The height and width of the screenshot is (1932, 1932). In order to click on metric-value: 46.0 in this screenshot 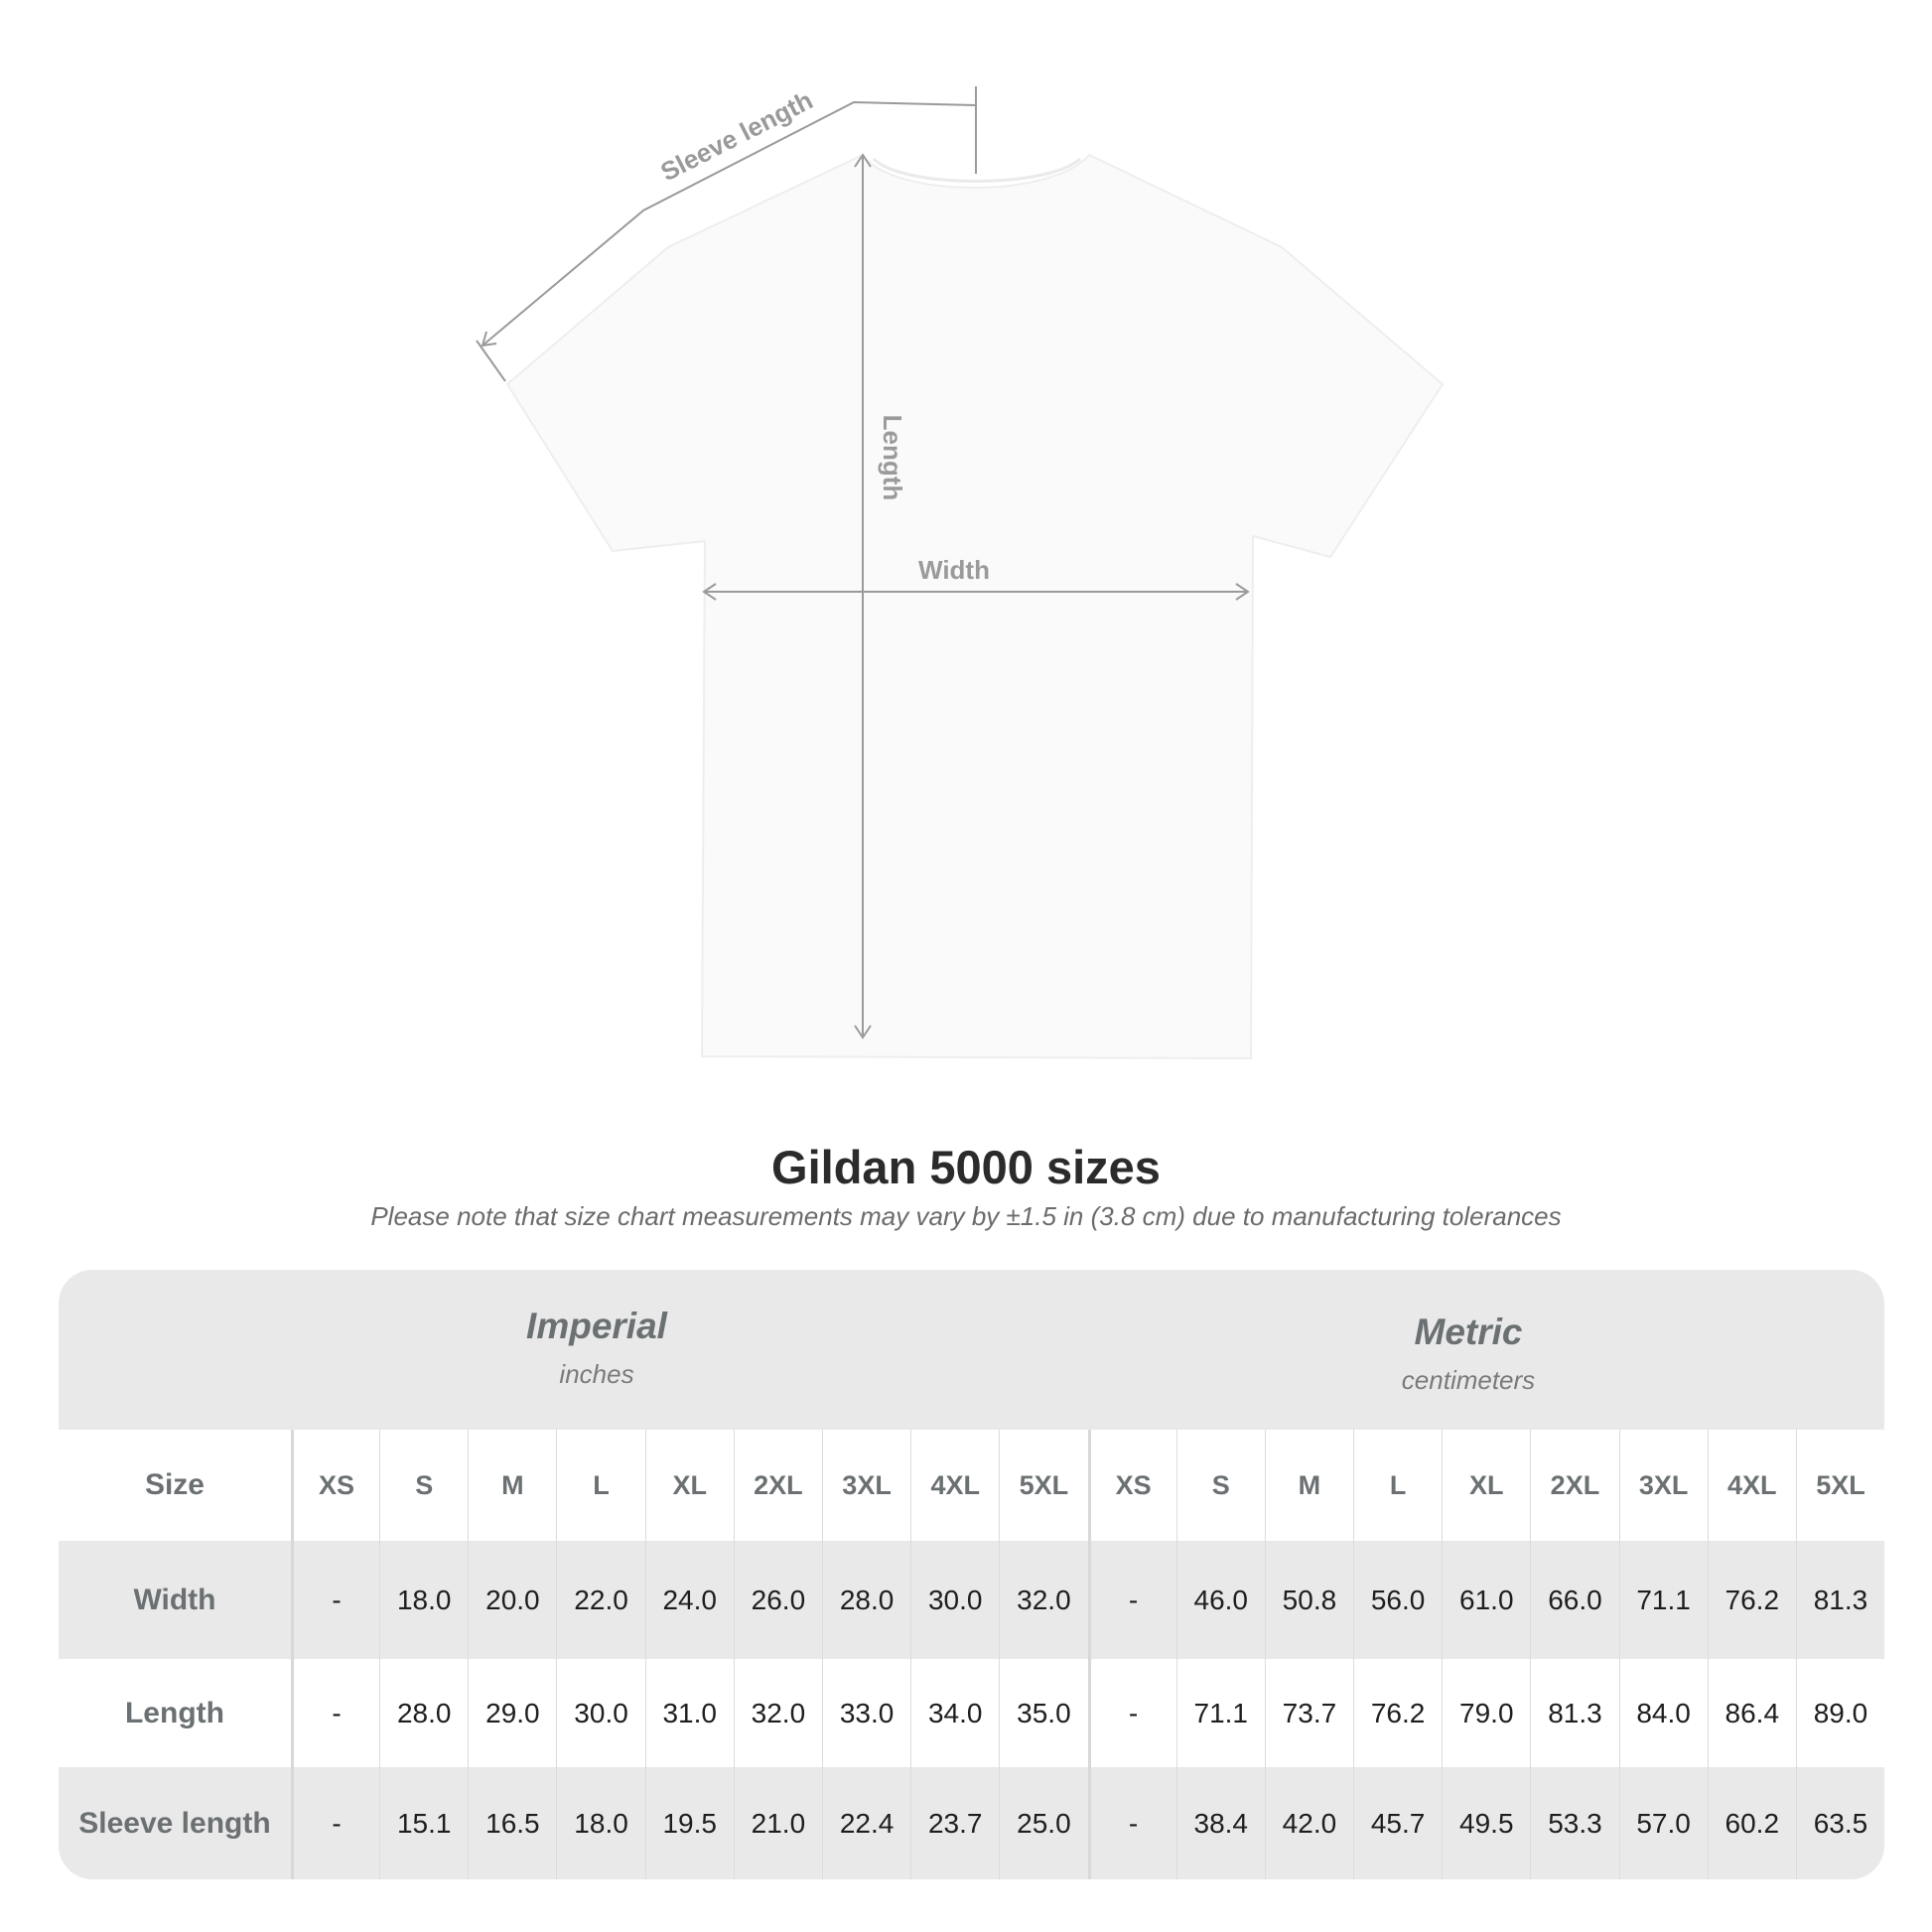, I will do `click(1220, 1600)`.